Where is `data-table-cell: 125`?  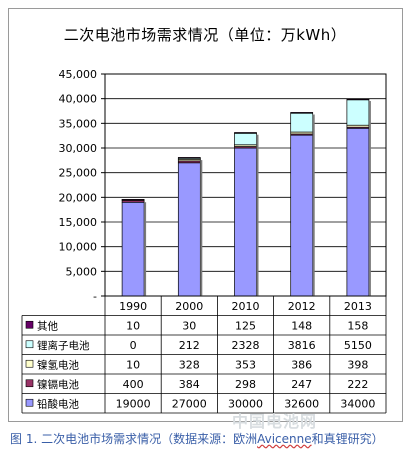 data-table-cell: 125 is located at coordinates (245, 325).